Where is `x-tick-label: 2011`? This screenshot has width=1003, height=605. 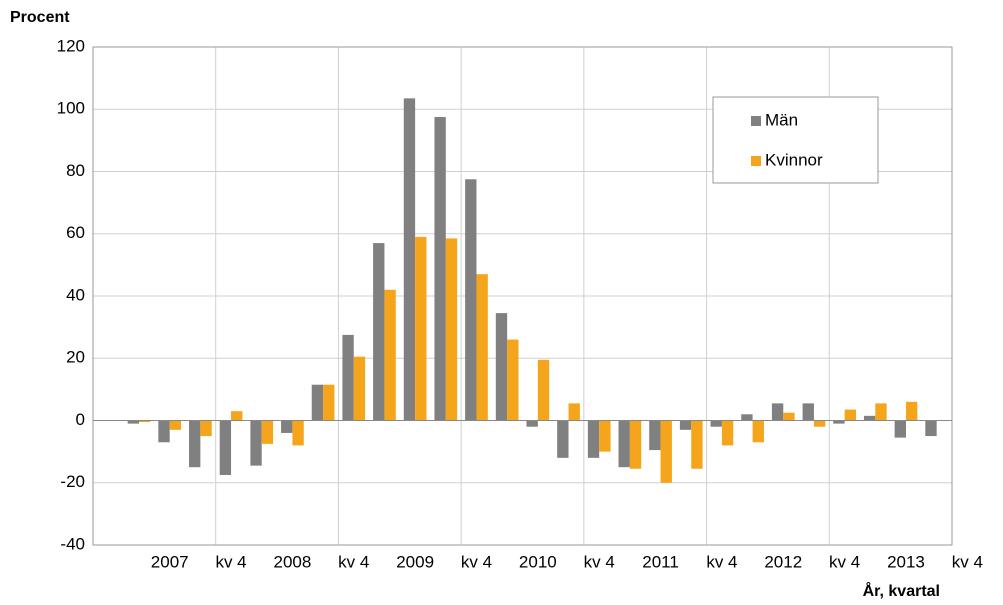 x-tick-label: 2011 is located at coordinates (660, 561).